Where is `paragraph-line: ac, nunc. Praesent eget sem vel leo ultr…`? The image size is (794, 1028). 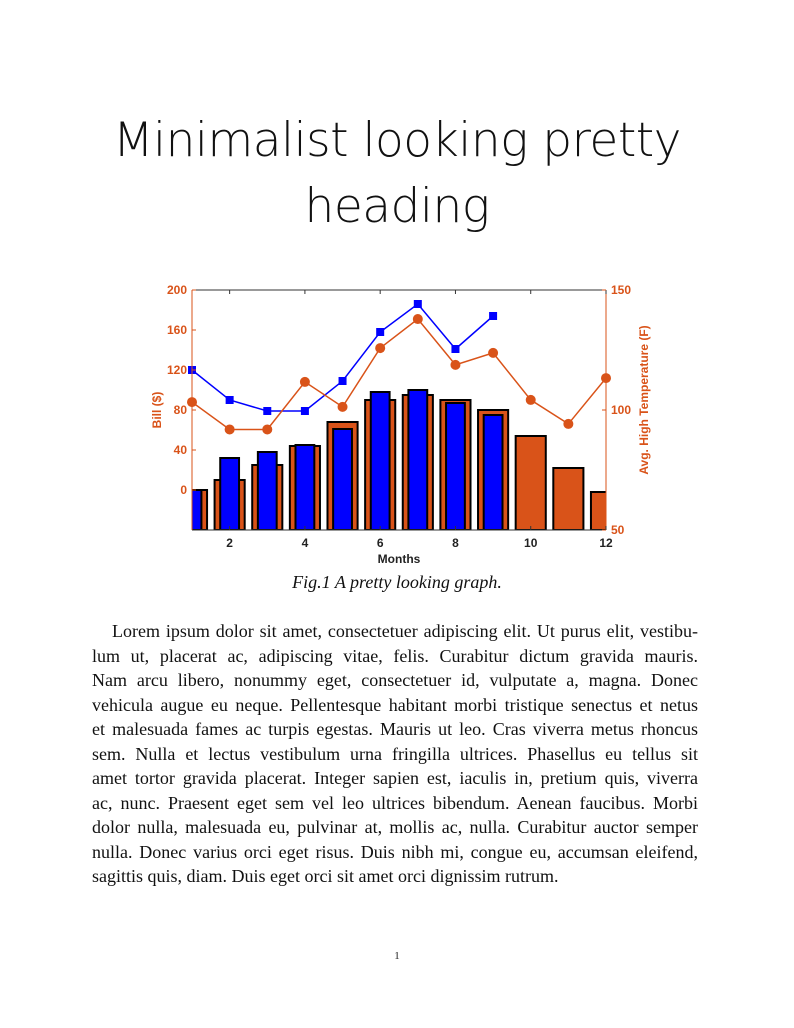
paragraph-line: ac, nunc. Praesent eget sem vel leo ultr… is located at coordinates (395, 802).